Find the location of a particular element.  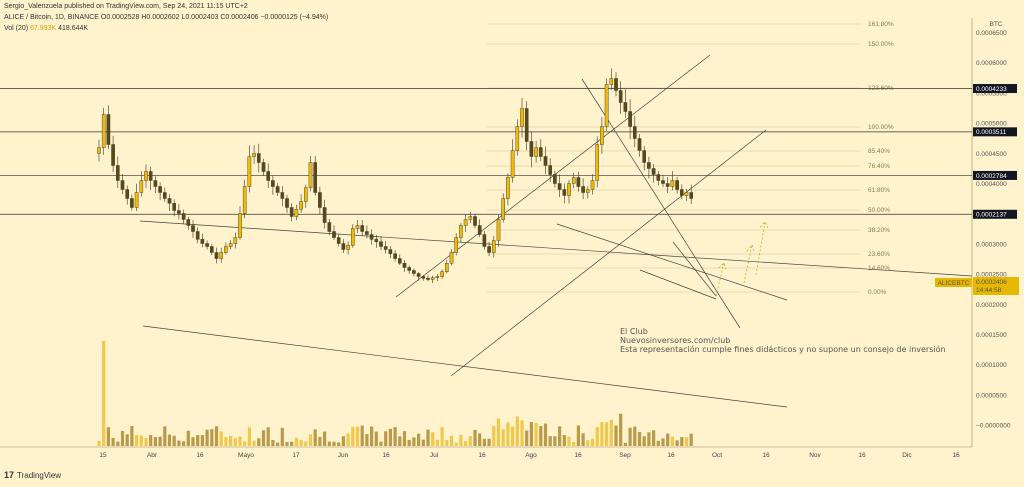

fib-level-label: 0.00% is located at coordinates (877, 292).